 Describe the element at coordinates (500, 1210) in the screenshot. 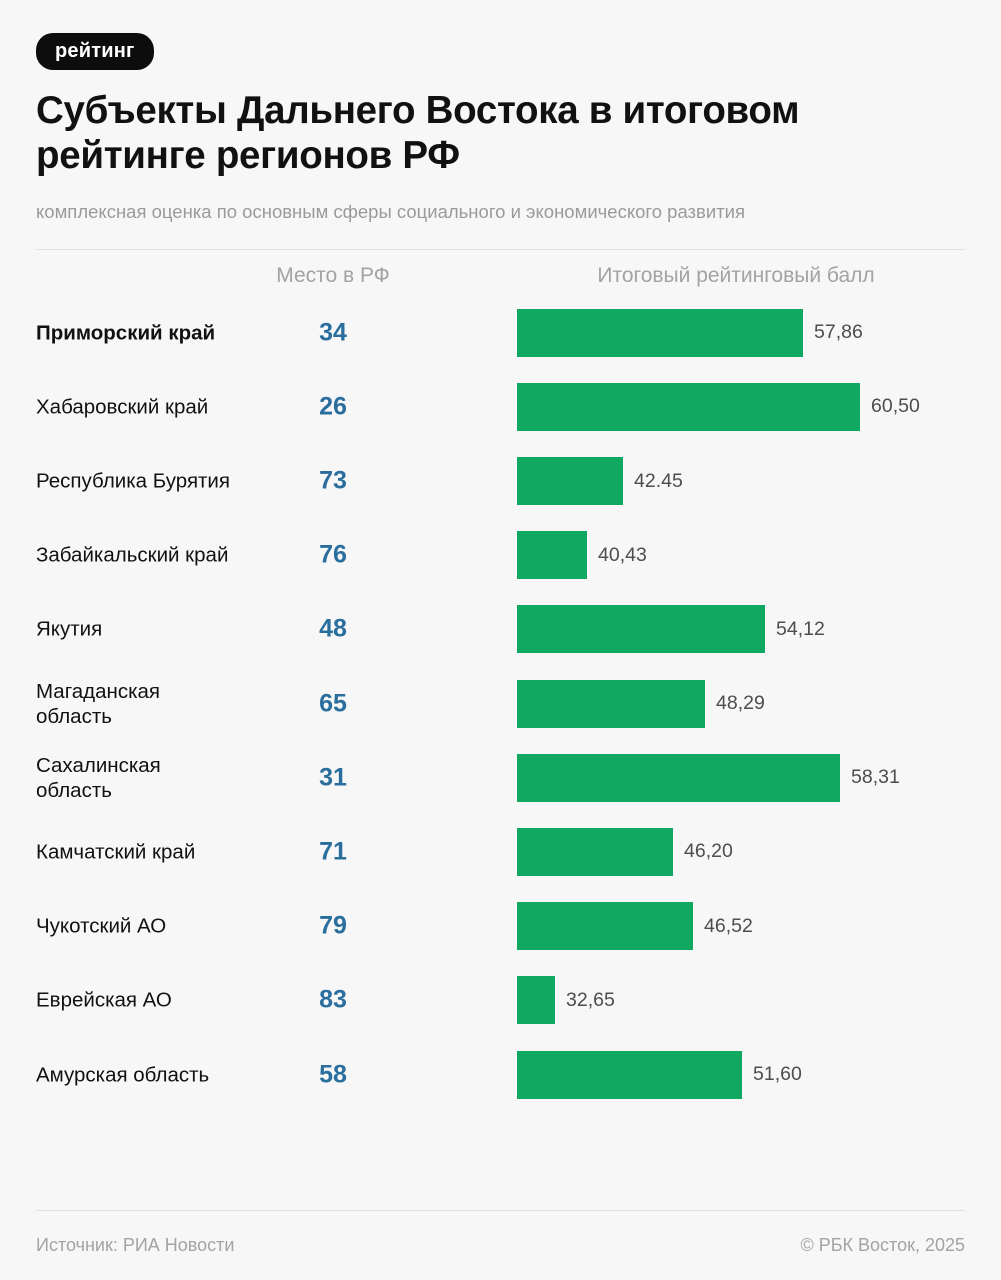

I see `footer-divider` at that location.